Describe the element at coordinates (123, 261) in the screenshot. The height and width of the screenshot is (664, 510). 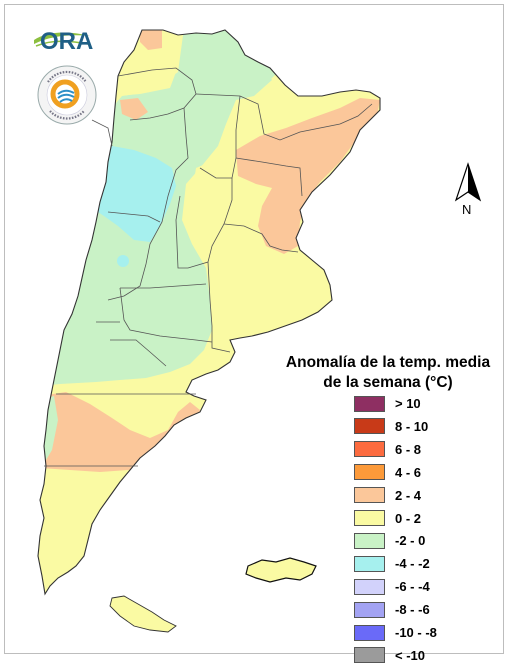
I see `zone-minus4-minus2-spot` at that location.